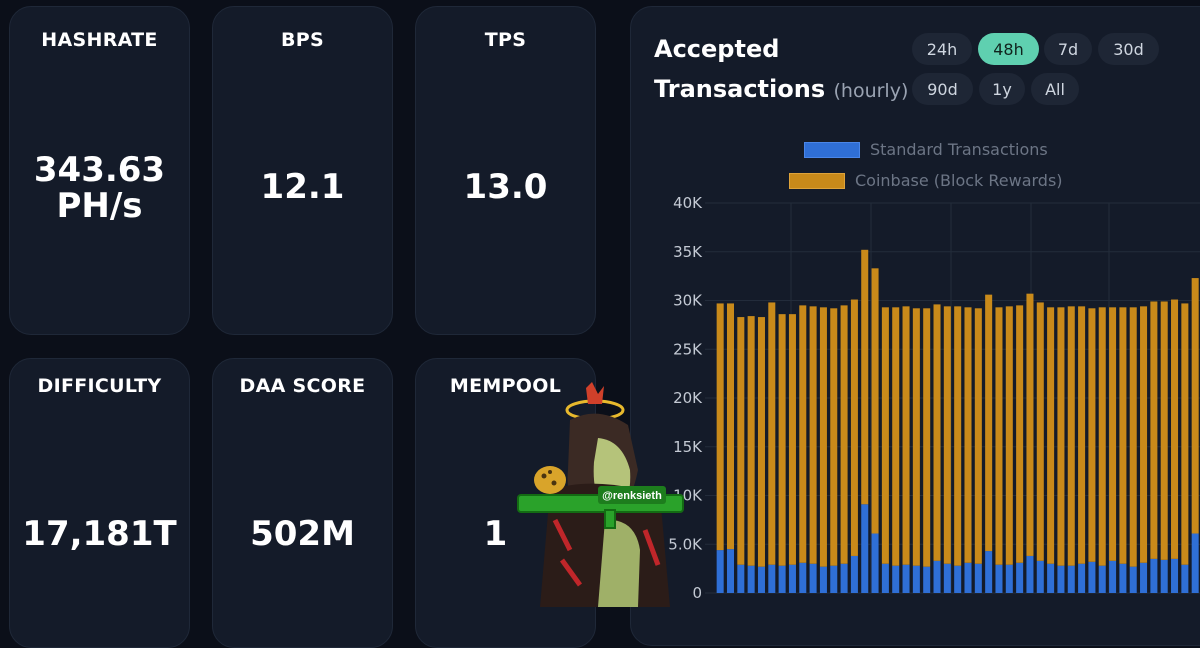 Image resolution: width=1200 pixels, height=648 pixels. What do you see at coordinates (1128, 49) in the screenshot?
I see `range-button-30d: 30d` at bounding box center [1128, 49].